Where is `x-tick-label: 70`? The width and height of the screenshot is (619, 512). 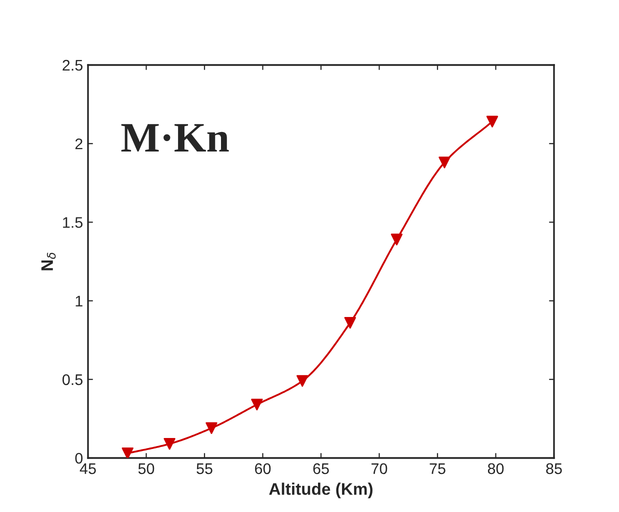
x-tick-label: 70 is located at coordinates (380, 468).